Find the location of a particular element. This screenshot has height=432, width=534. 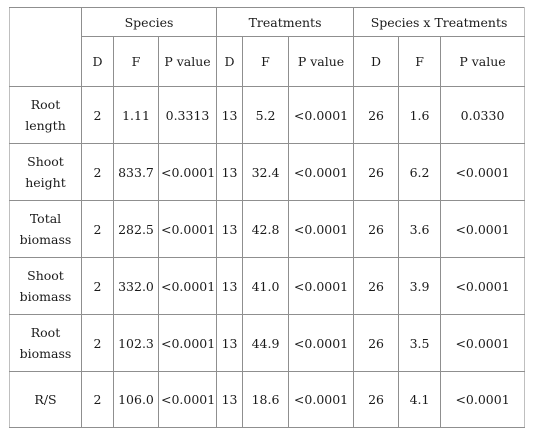

table-cell: 102.3 is located at coordinates (136, 343).